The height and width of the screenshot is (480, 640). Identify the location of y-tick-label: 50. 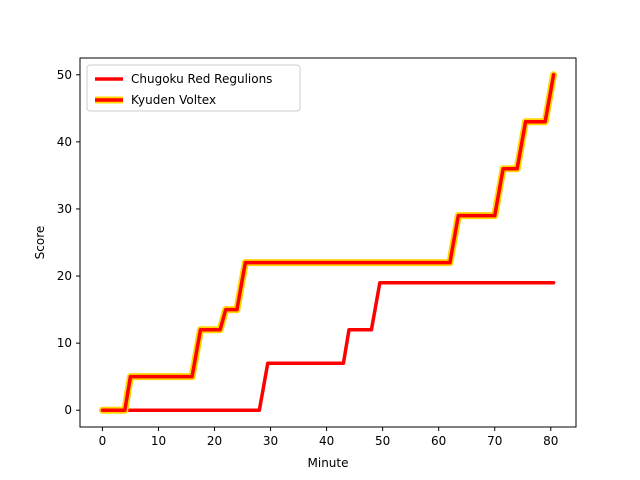
(64, 75).